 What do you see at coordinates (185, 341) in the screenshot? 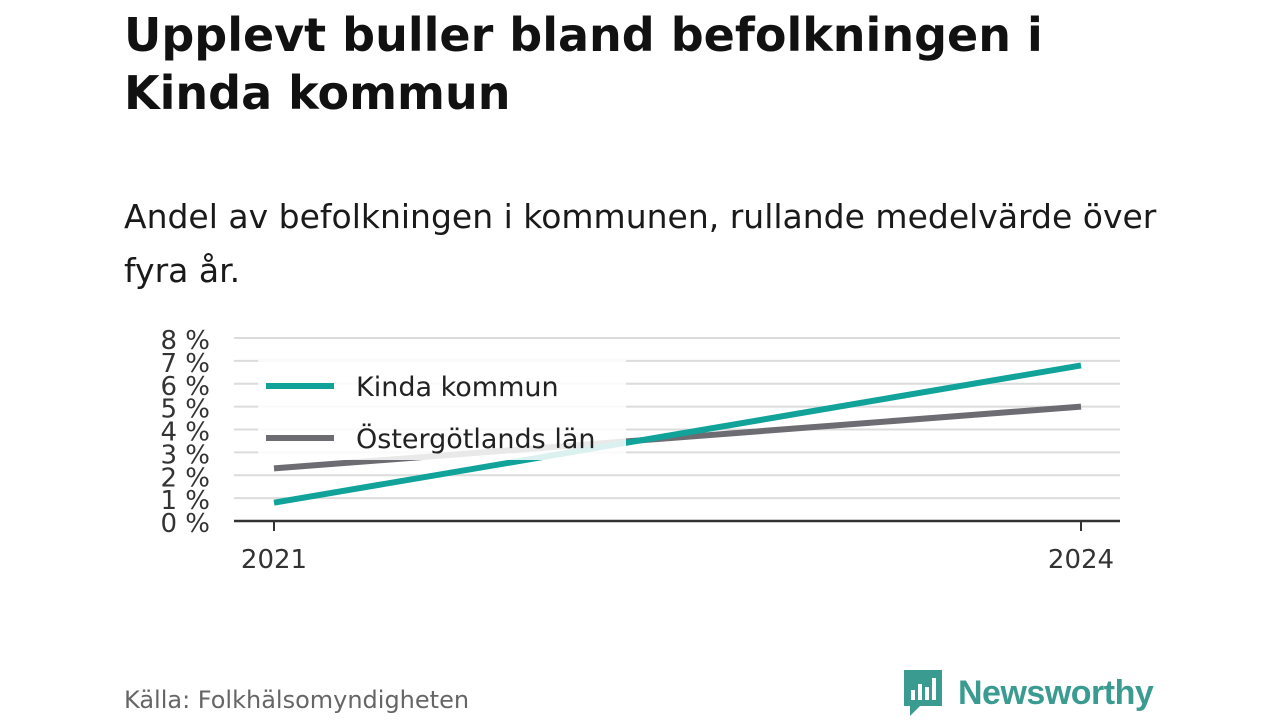
I see `y-tick-label: 8 %` at bounding box center [185, 341].